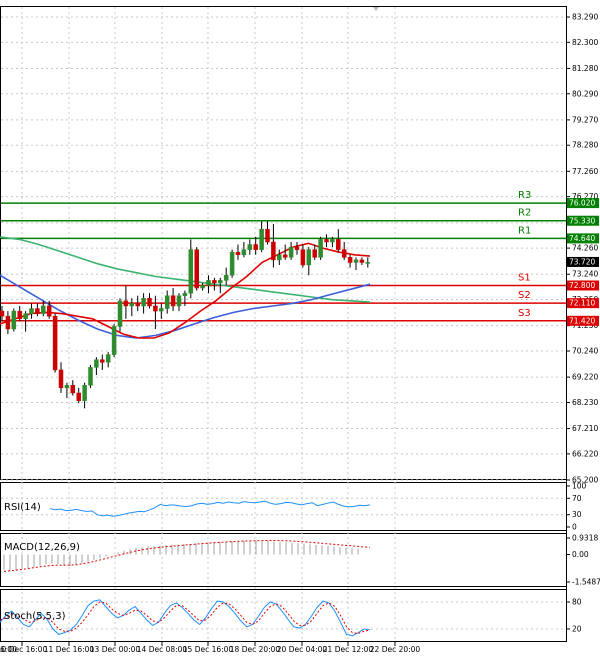 This screenshot has height=658, width=600. Describe the element at coordinates (524, 195) in the screenshot. I see `level-label-r3: R3` at that location.